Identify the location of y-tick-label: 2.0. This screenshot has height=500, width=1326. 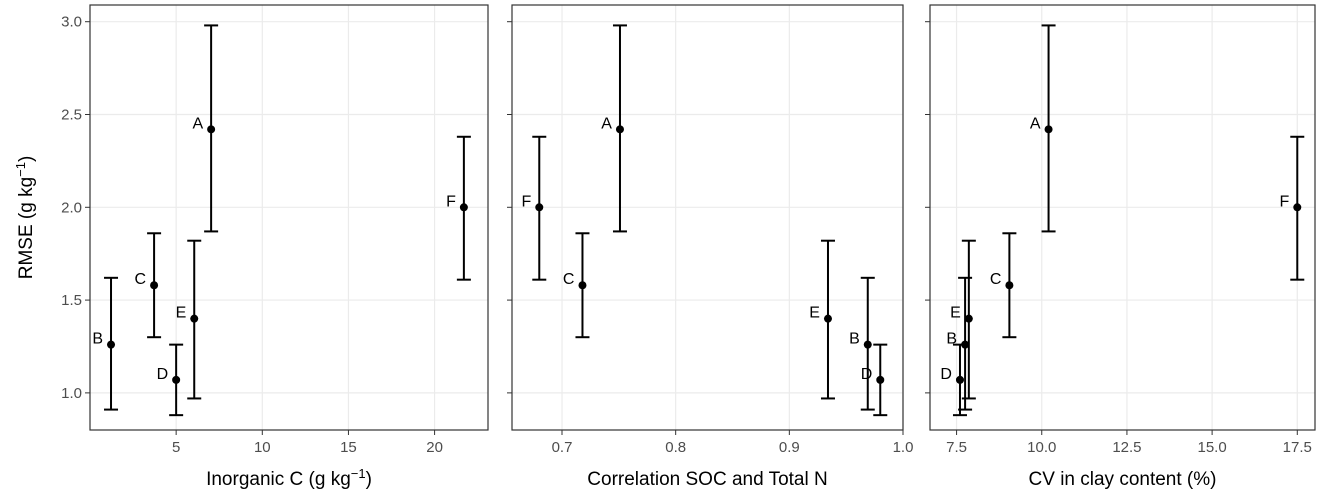
(71, 207).